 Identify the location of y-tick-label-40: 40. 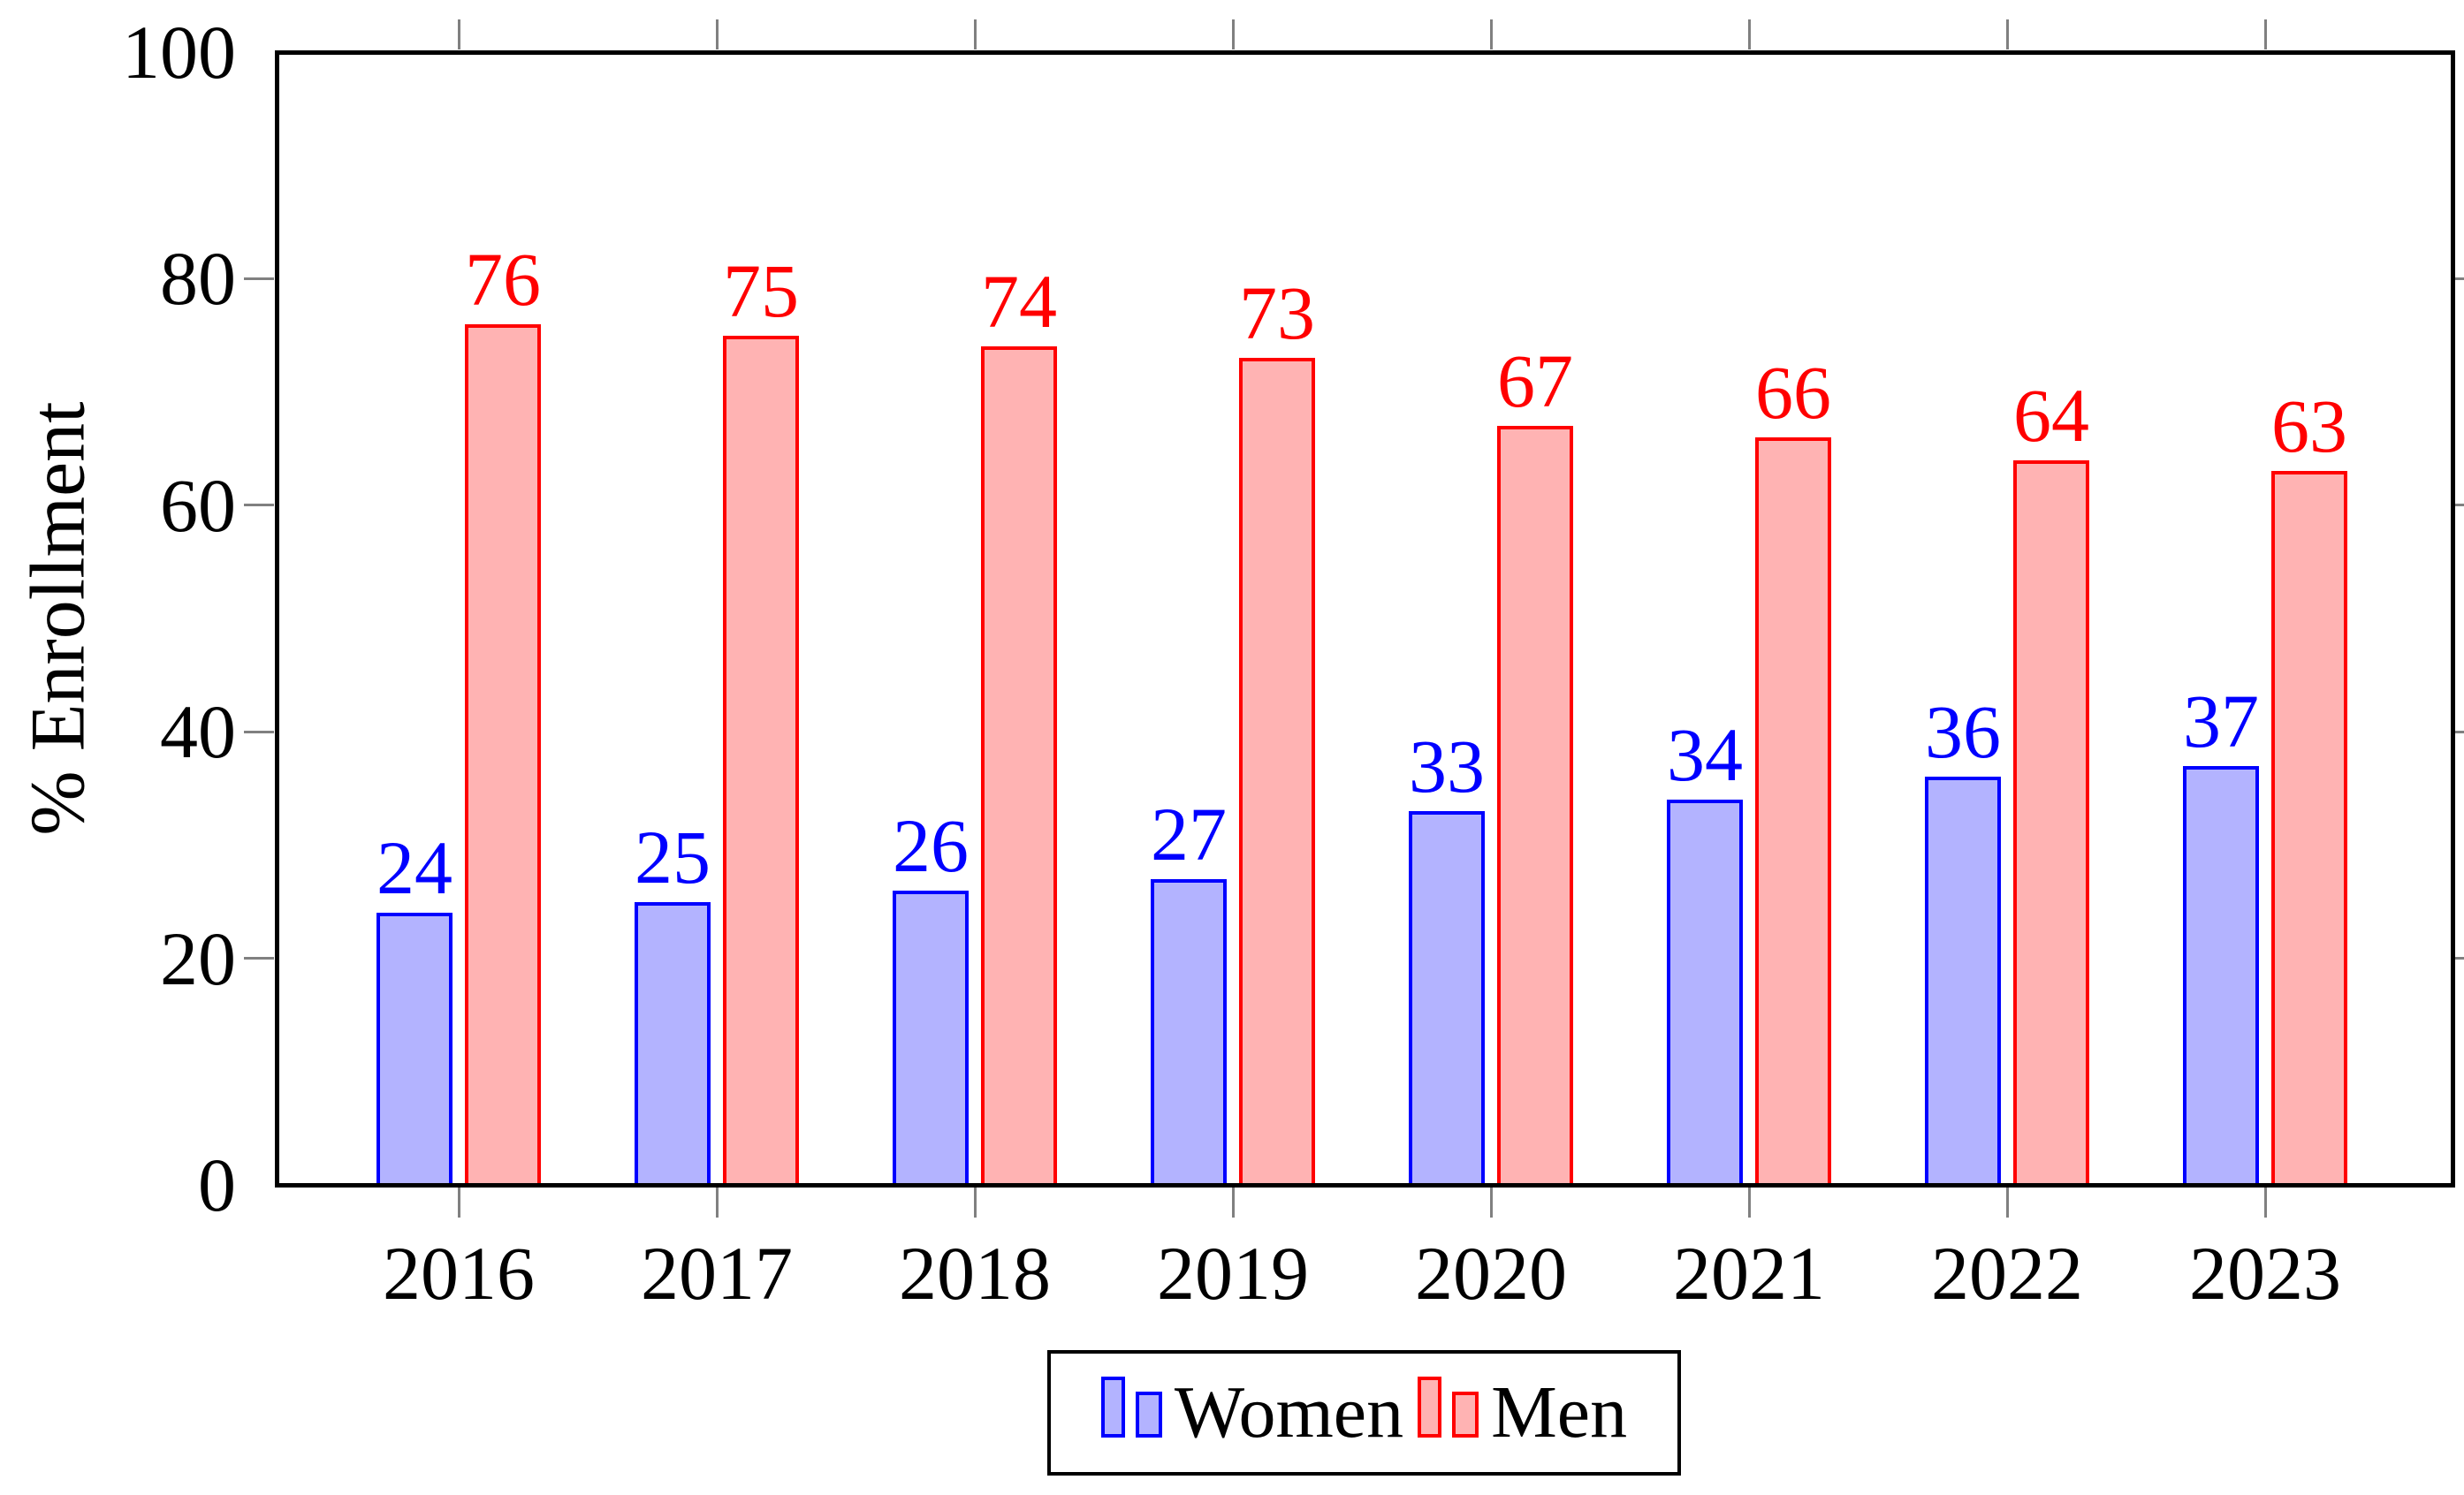
(198, 732).